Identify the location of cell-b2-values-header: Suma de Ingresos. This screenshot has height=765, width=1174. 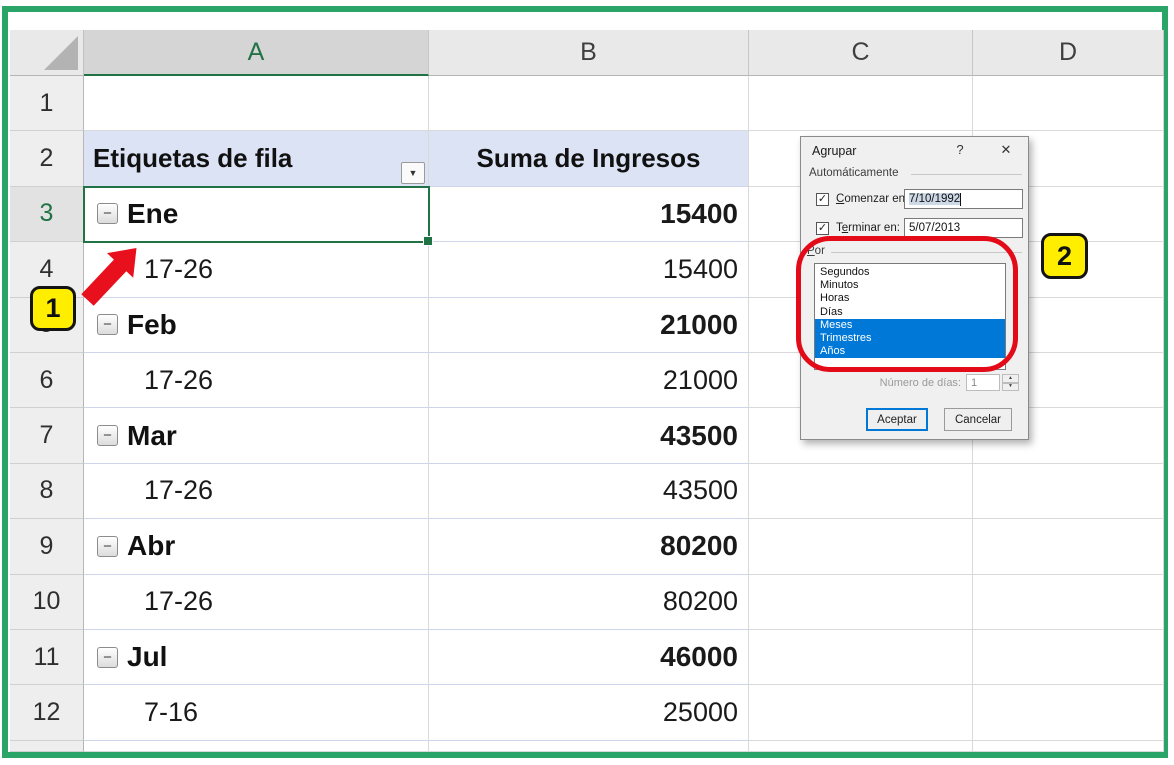
(589, 159).